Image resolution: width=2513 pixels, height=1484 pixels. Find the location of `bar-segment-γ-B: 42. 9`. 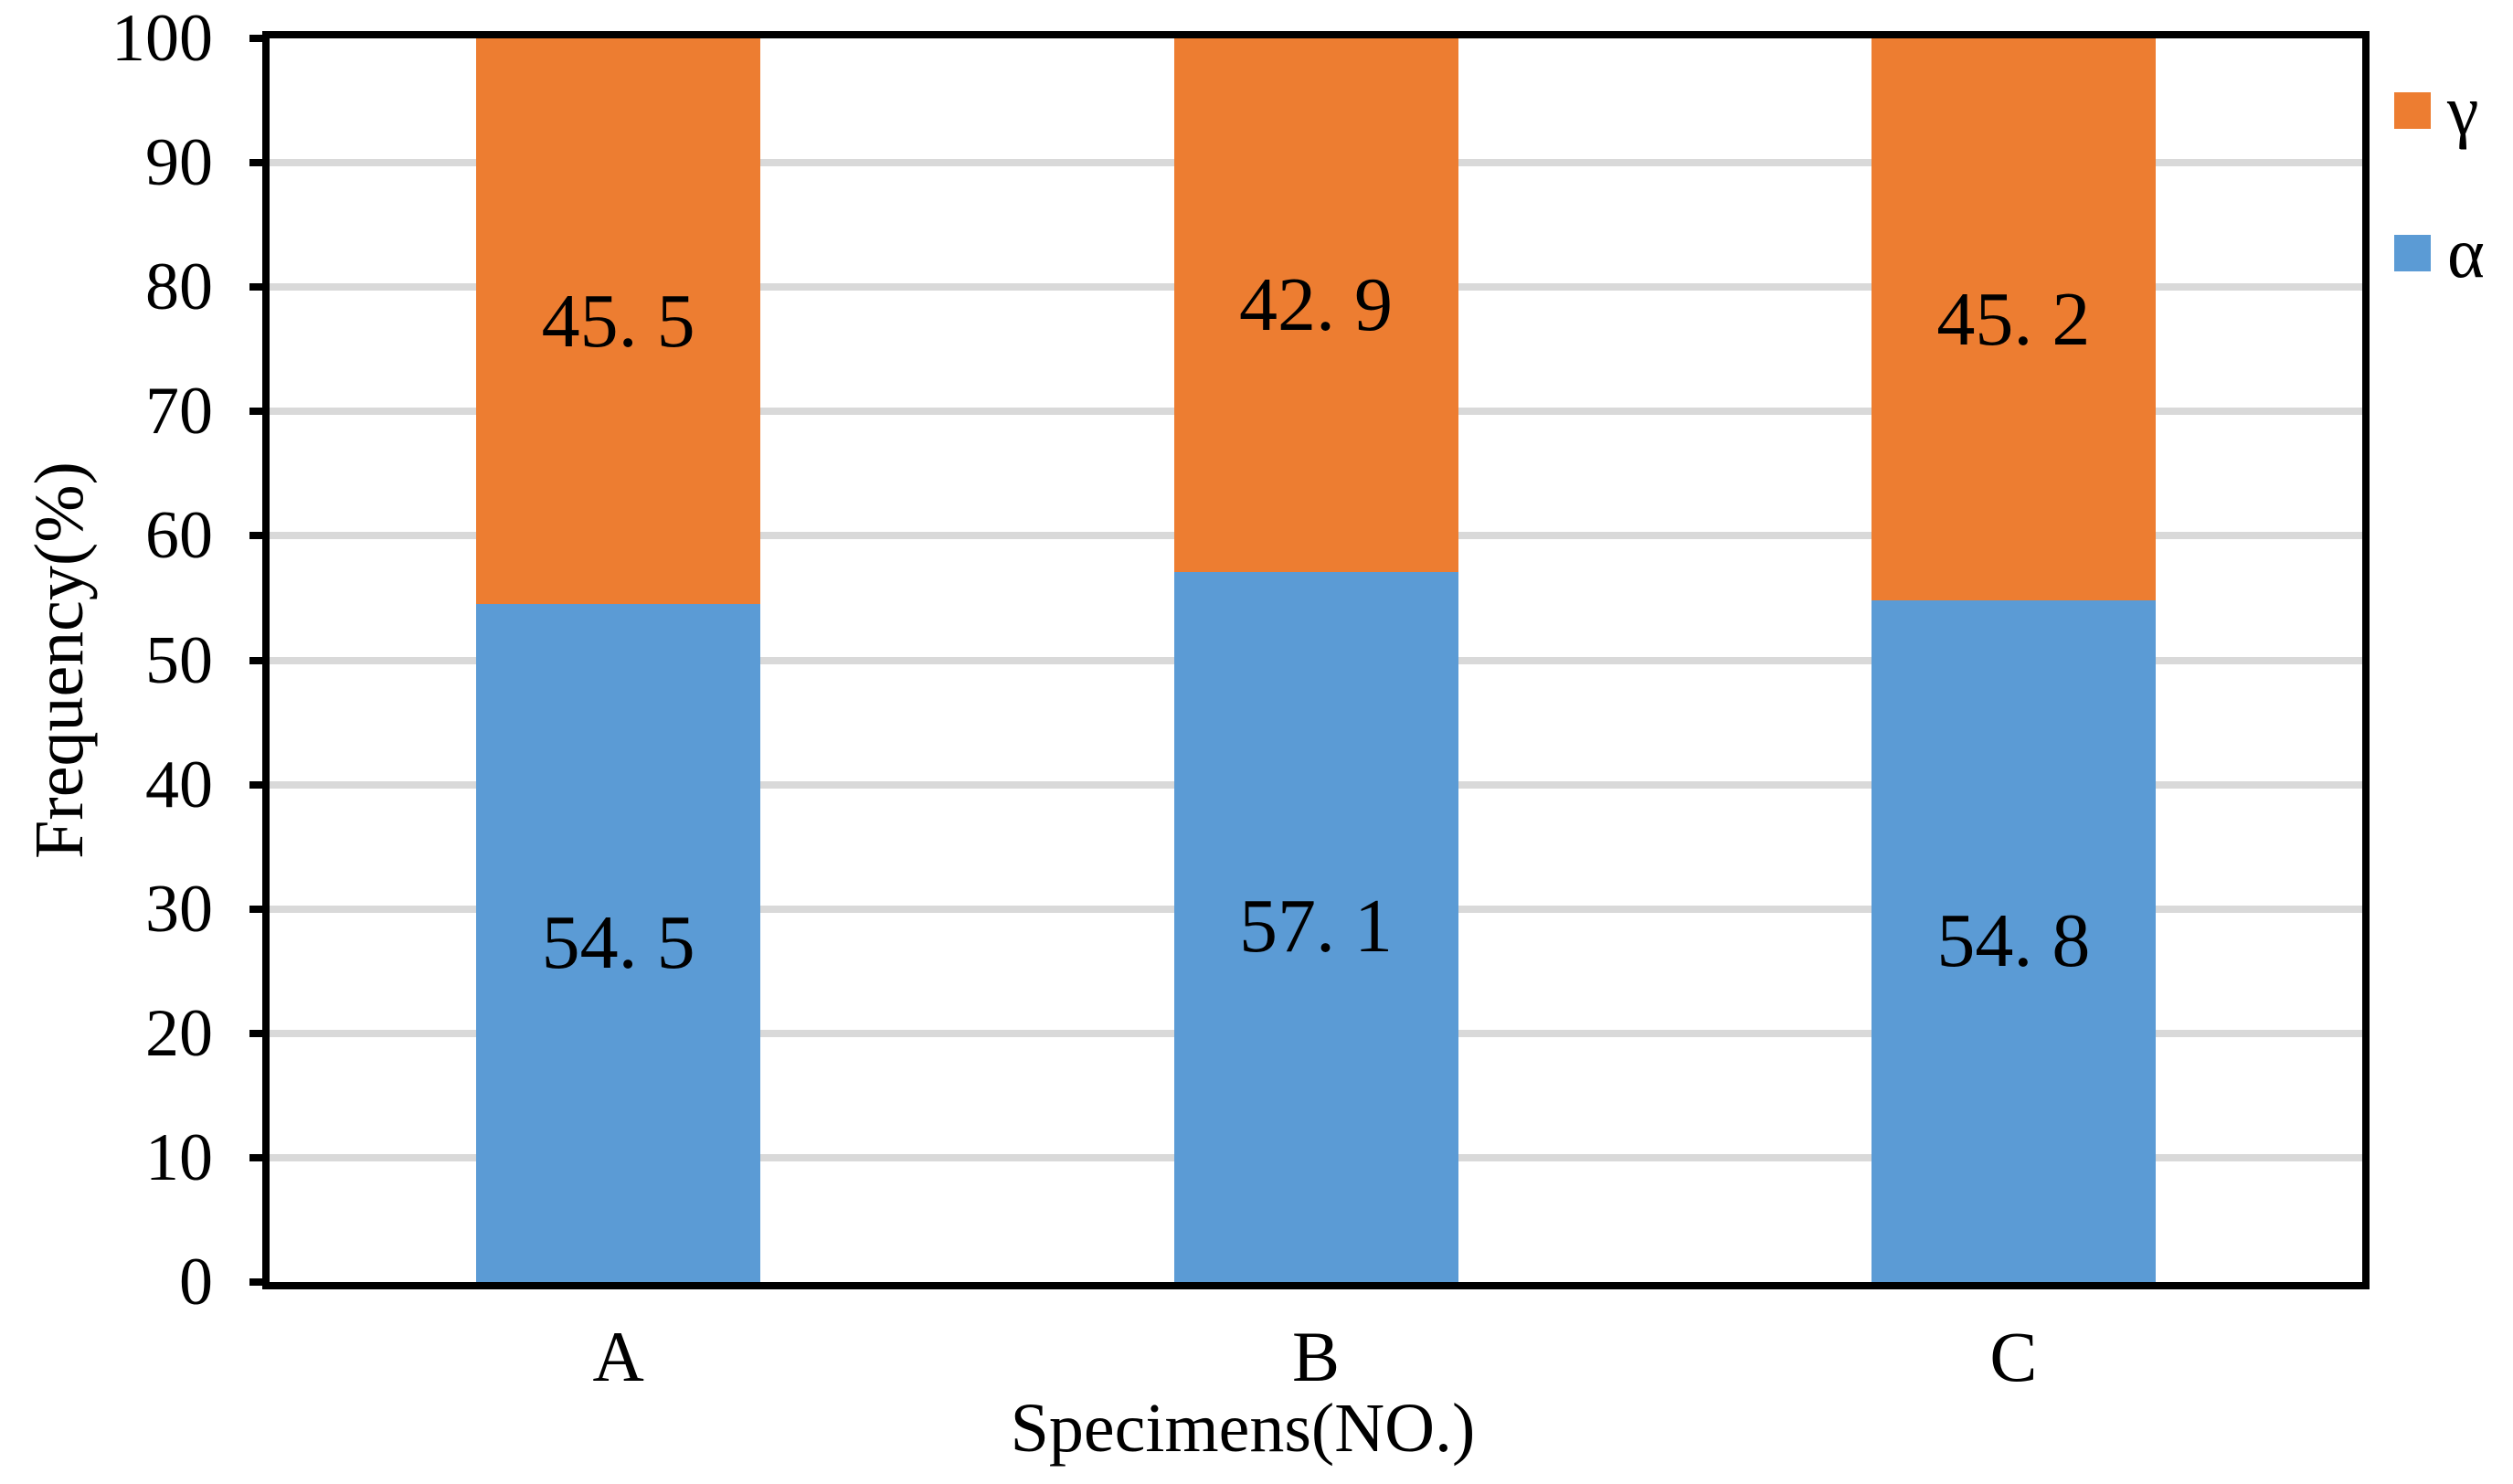

bar-segment-γ-B: 42. 9 is located at coordinates (1315, 305).